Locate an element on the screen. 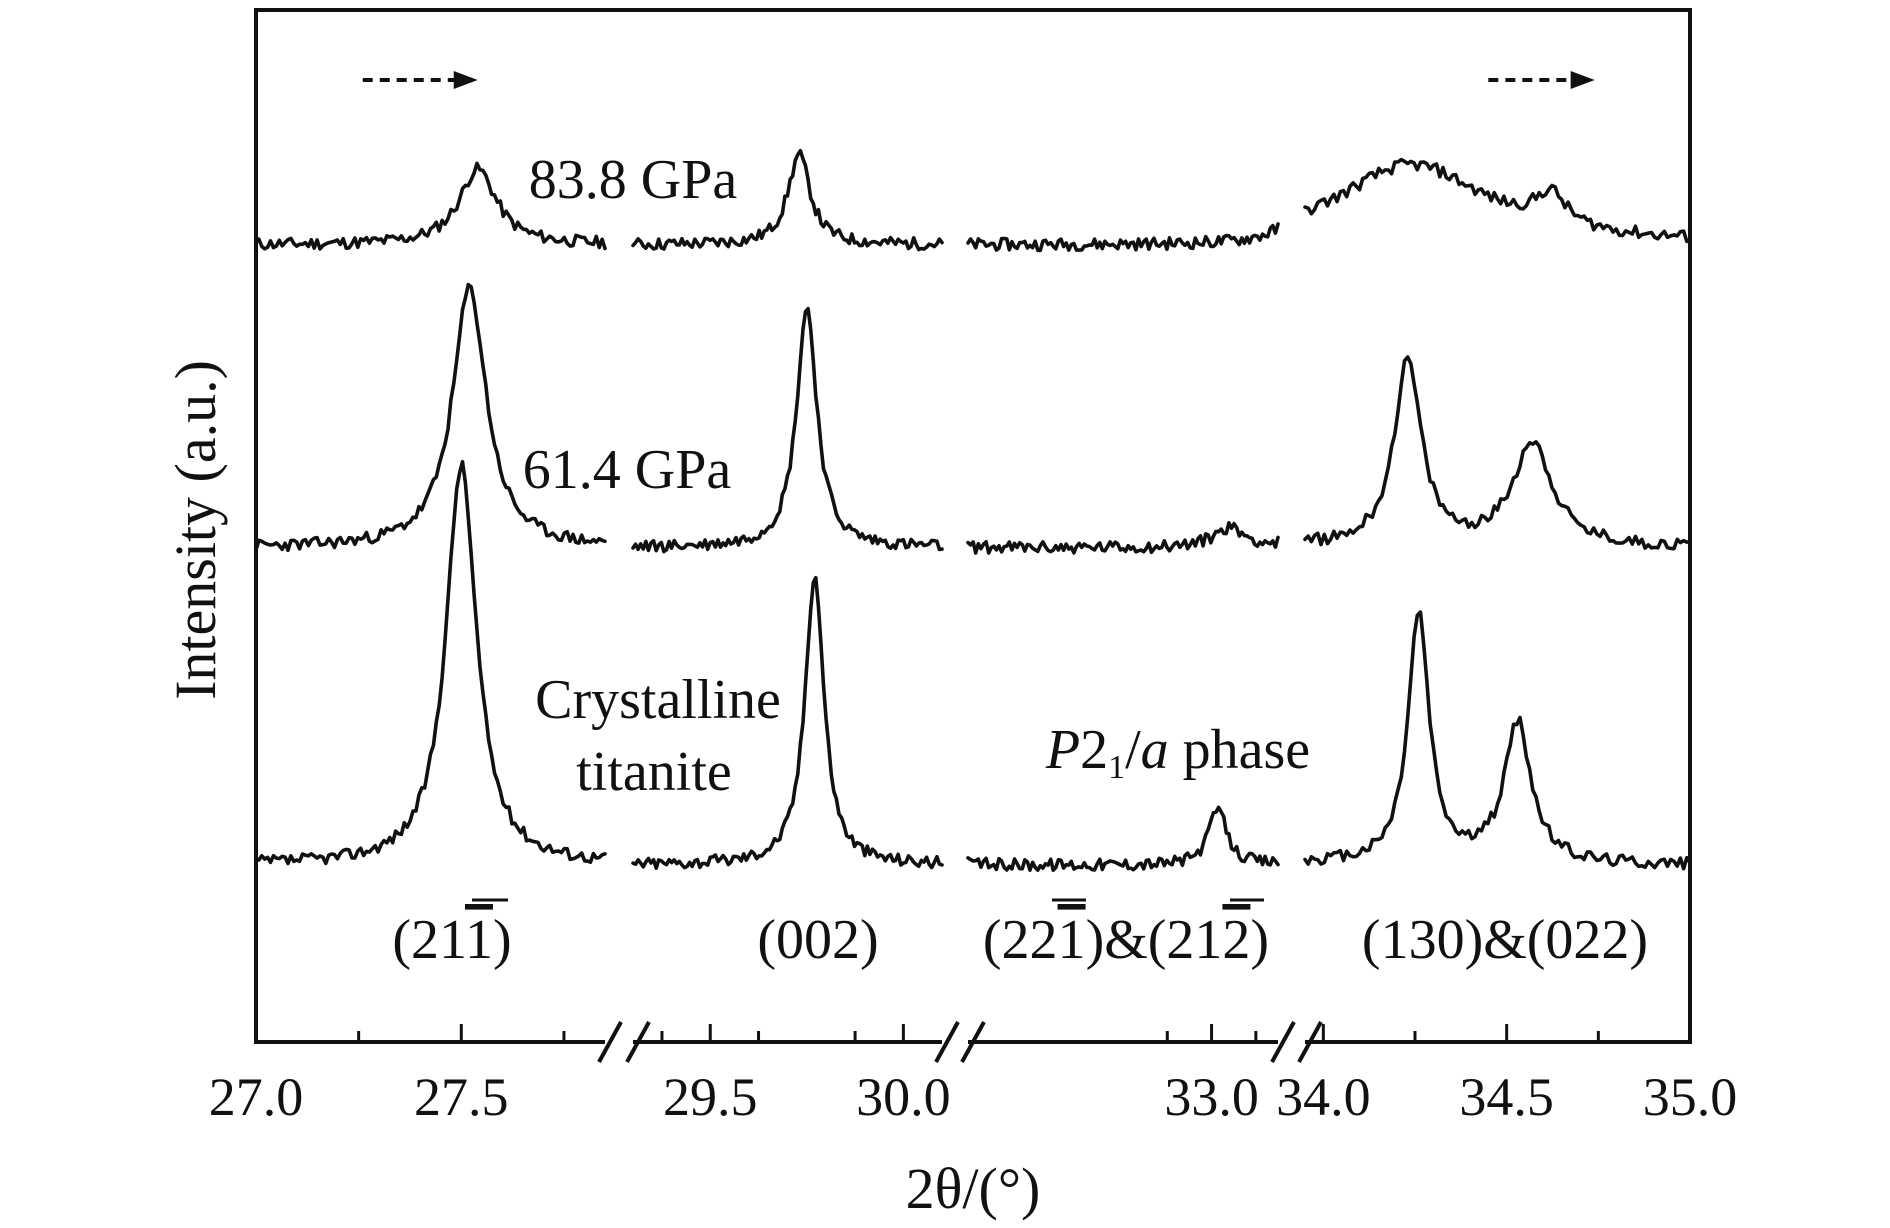 The width and height of the screenshot is (1890, 1228). series-label-crystalline: Crystalline is located at coordinates (658, 700).